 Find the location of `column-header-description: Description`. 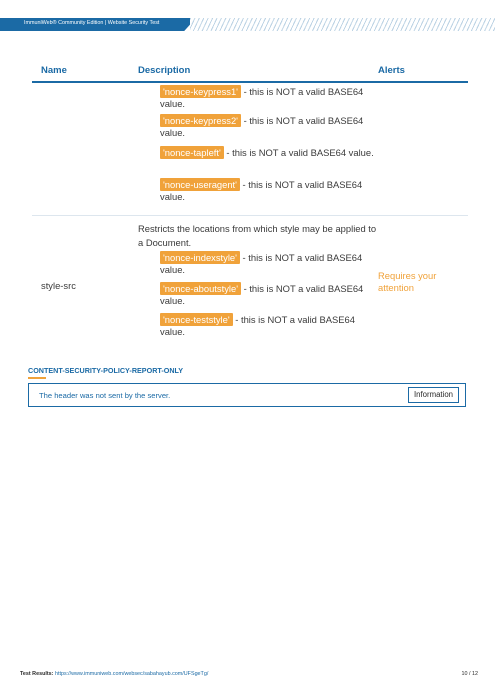

column-header-description: Description is located at coordinates (164, 70).